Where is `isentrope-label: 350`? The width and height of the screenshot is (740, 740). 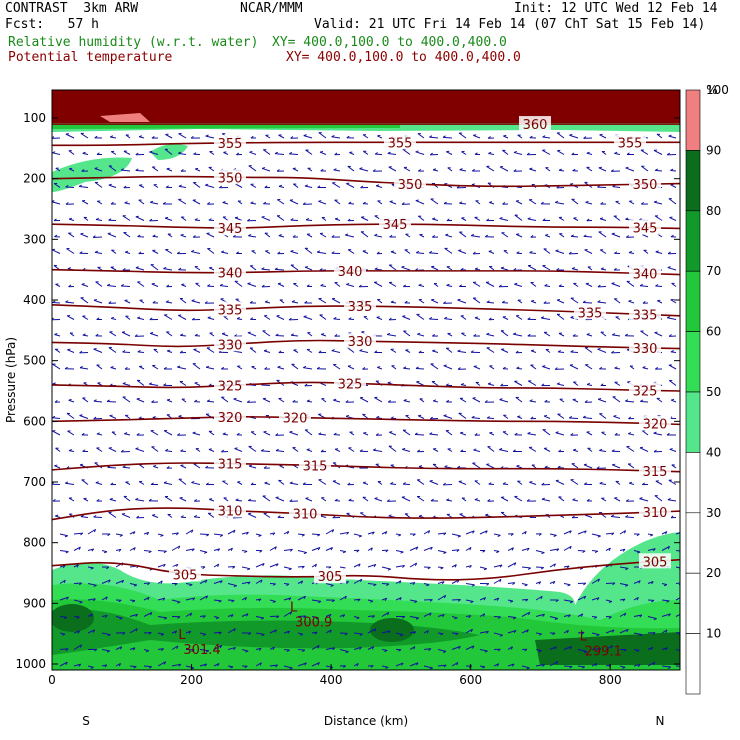 isentrope-label: 350 is located at coordinates (720, 184).